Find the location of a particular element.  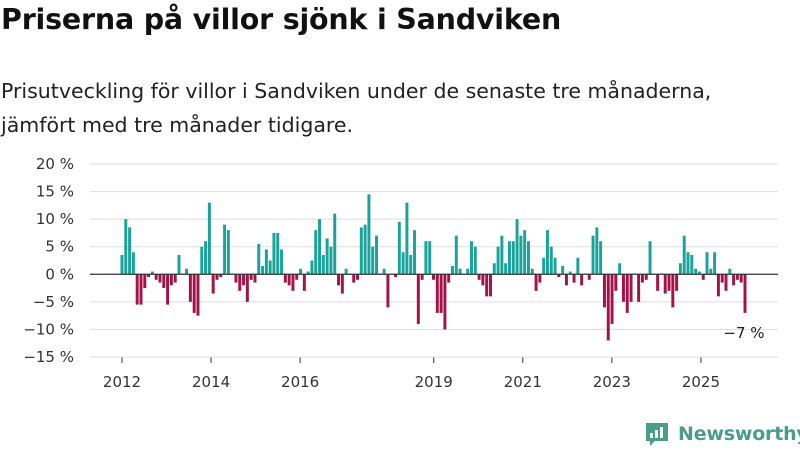

x-tick-label: 2023 is located at coordinates (612, 382).